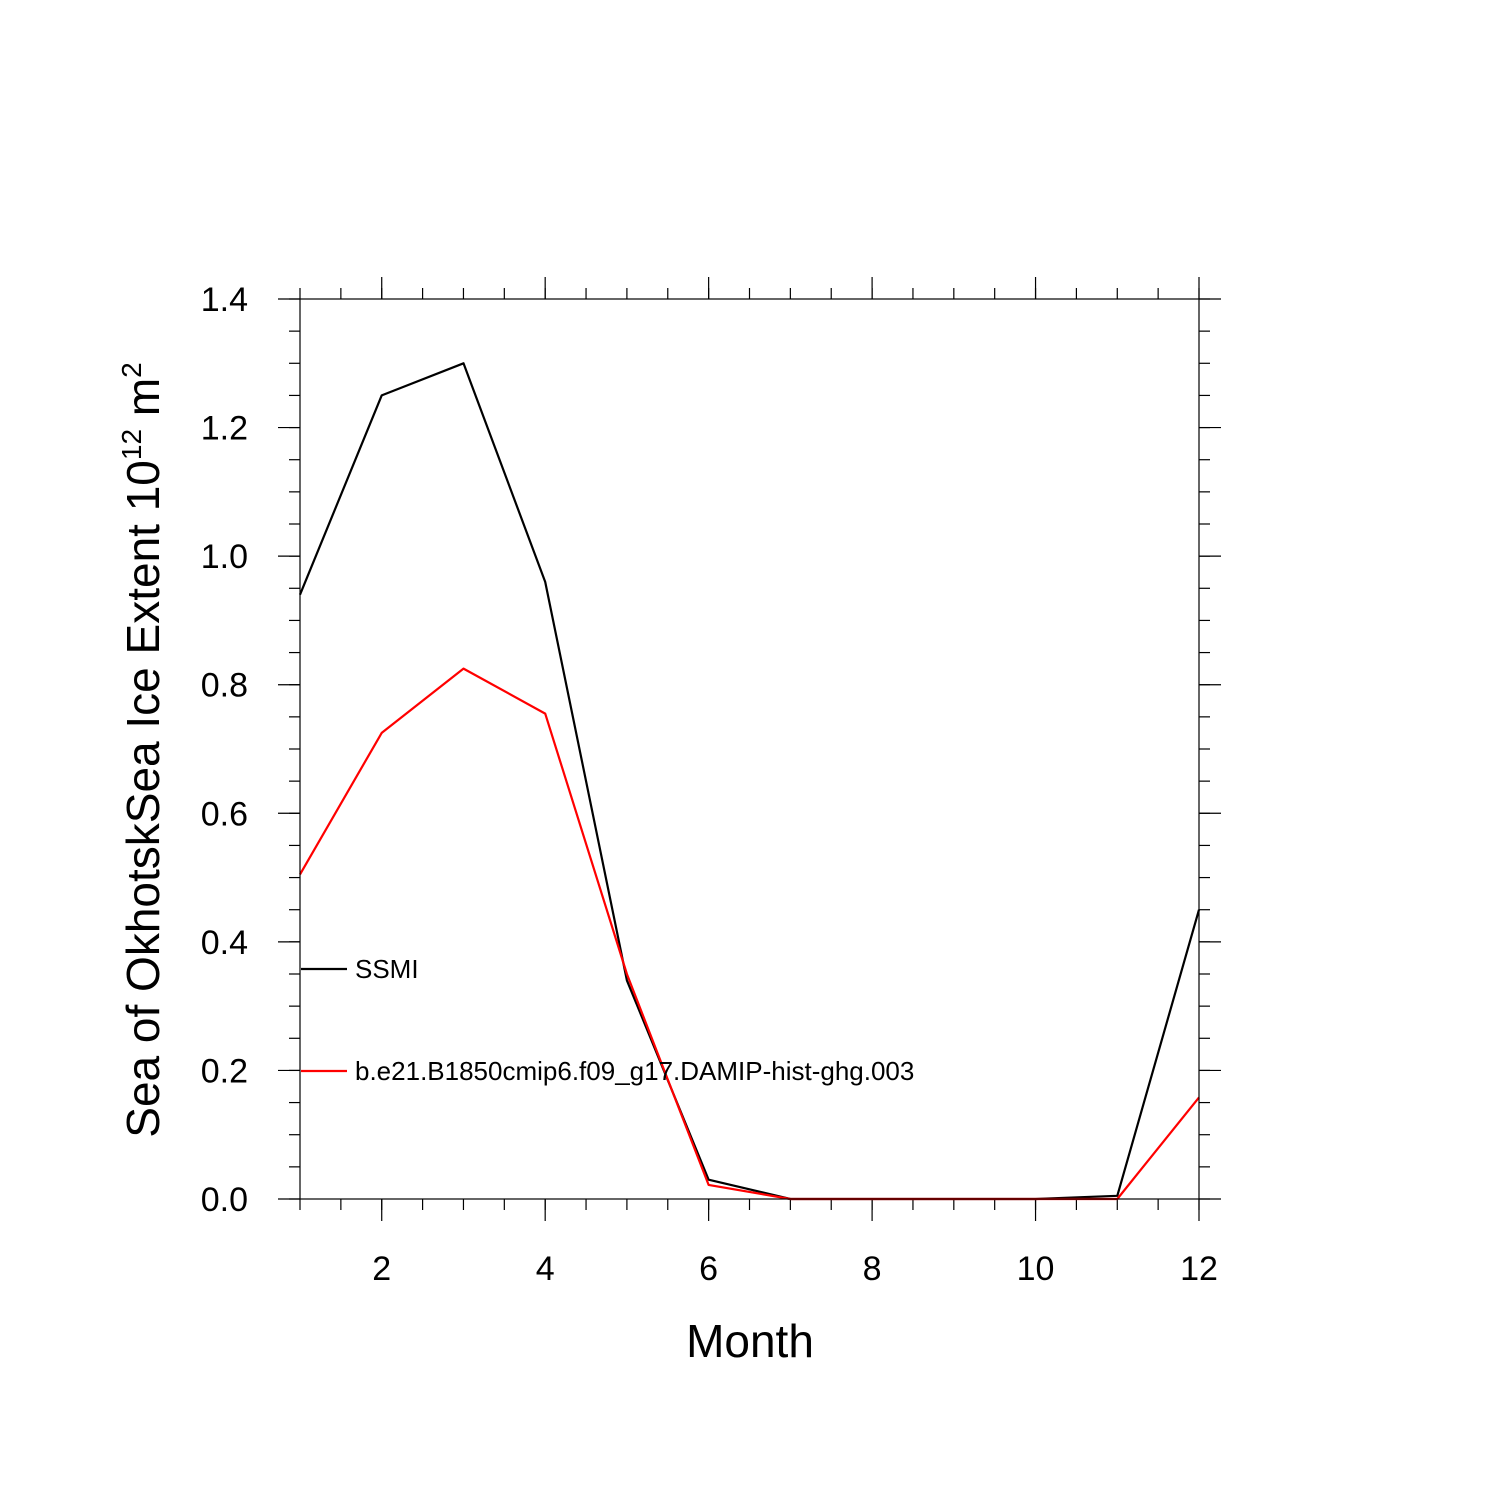 The height and width of the screenshot is (1500, 1500). What do you see at coordinates (224, 814) in the screenshot?
I see `y-tick-label: 0.6` at bounding box center [224, 814].